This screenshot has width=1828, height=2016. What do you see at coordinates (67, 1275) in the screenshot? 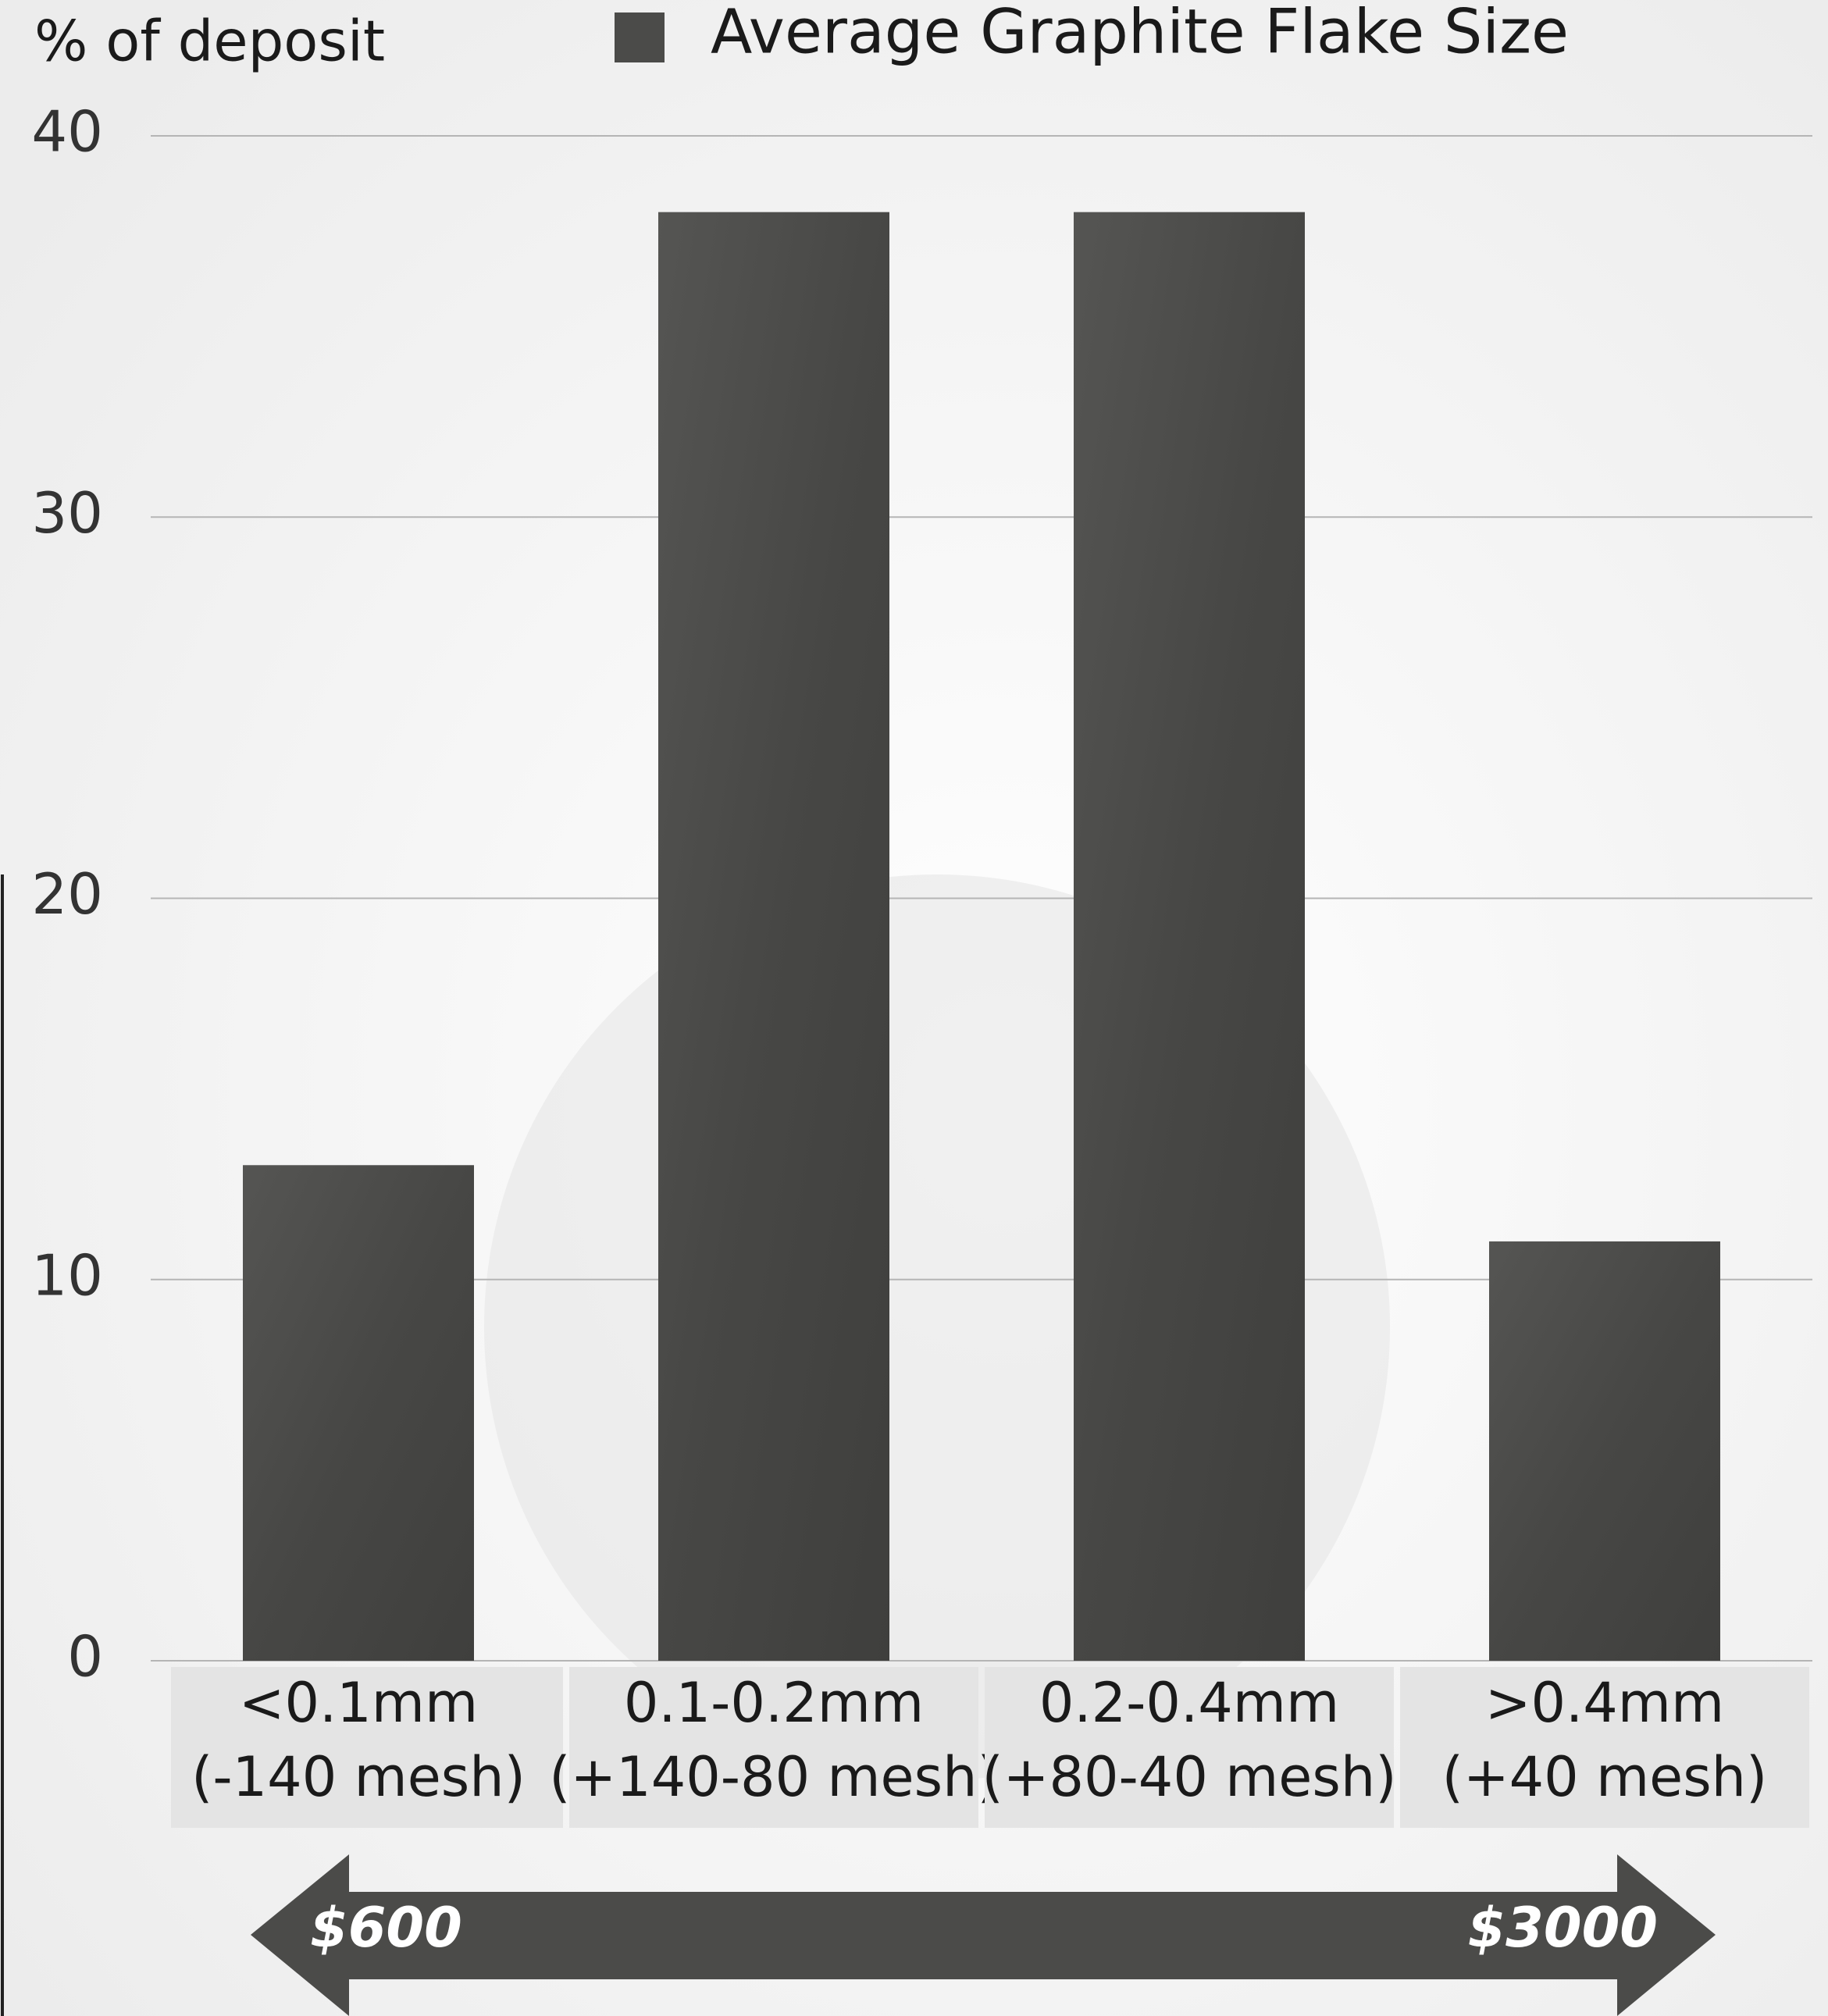
I see `y-tick-label: 10` at bounding box center [67, 1275].